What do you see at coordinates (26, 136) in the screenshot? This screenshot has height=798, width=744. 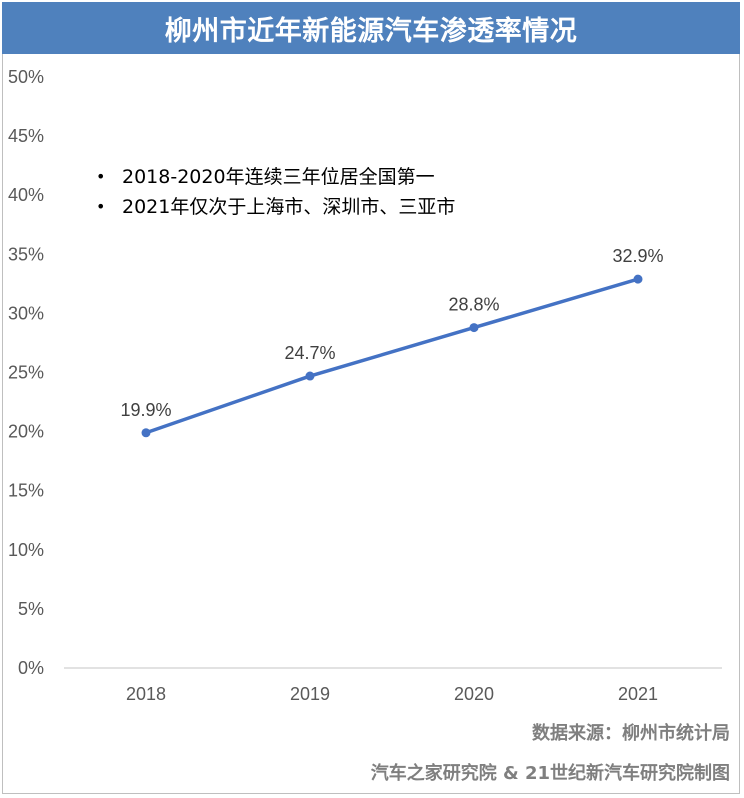 I see `y-tick-label: 45%` at bounding box center [26, 136].